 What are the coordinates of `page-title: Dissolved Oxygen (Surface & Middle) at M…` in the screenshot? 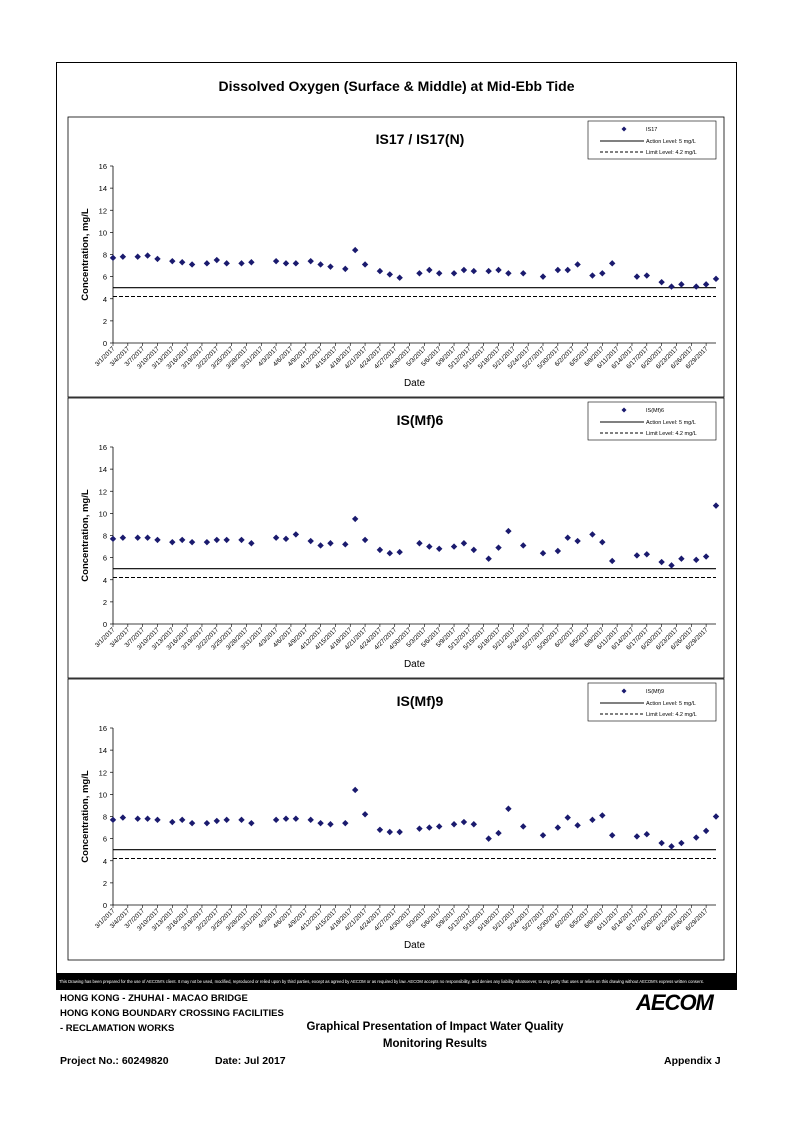 It's located at (396, 86).